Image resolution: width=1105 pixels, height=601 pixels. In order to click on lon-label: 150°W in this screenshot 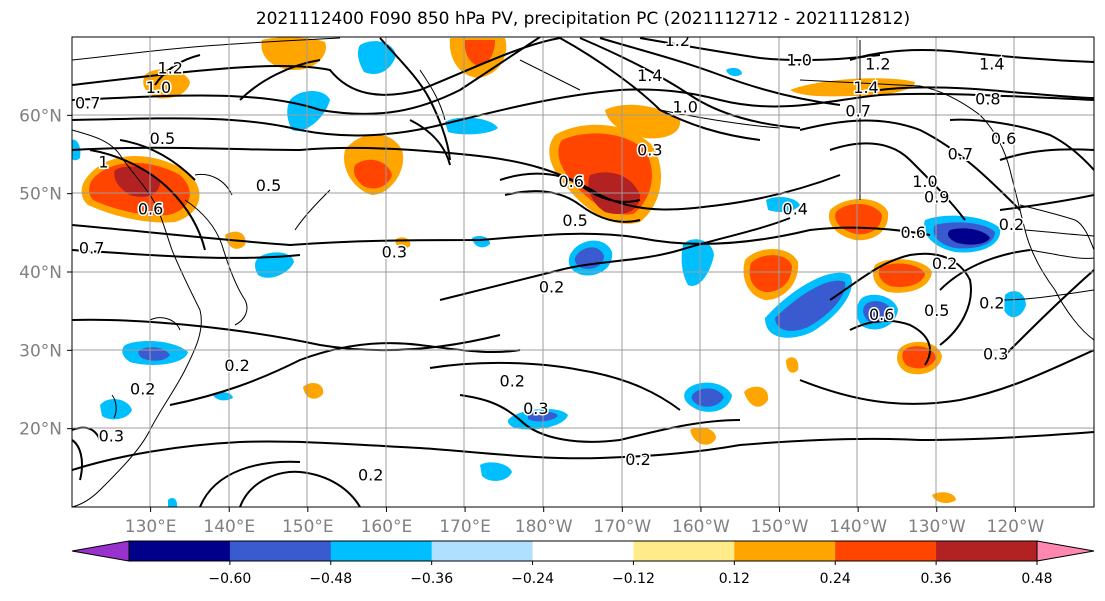, I will do `click(780, 527)`.